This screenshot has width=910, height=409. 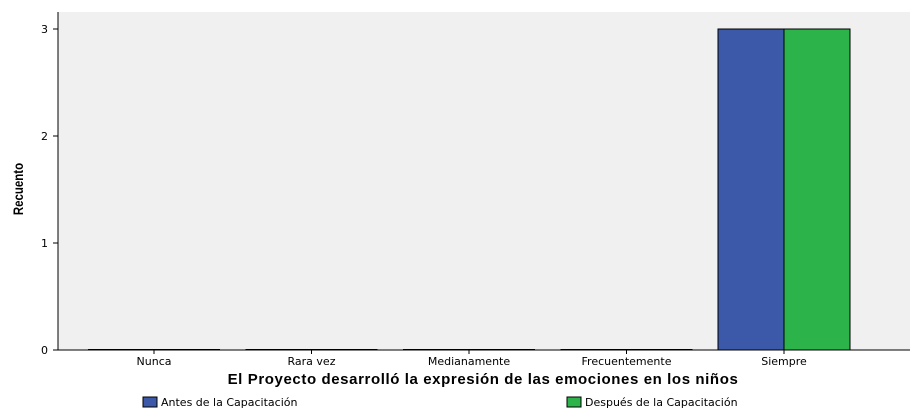 What do you see at coordinates (469, 361) in the screenshot?
I see `x-tick-label: Medianamente` at bounding box center [469, 361].